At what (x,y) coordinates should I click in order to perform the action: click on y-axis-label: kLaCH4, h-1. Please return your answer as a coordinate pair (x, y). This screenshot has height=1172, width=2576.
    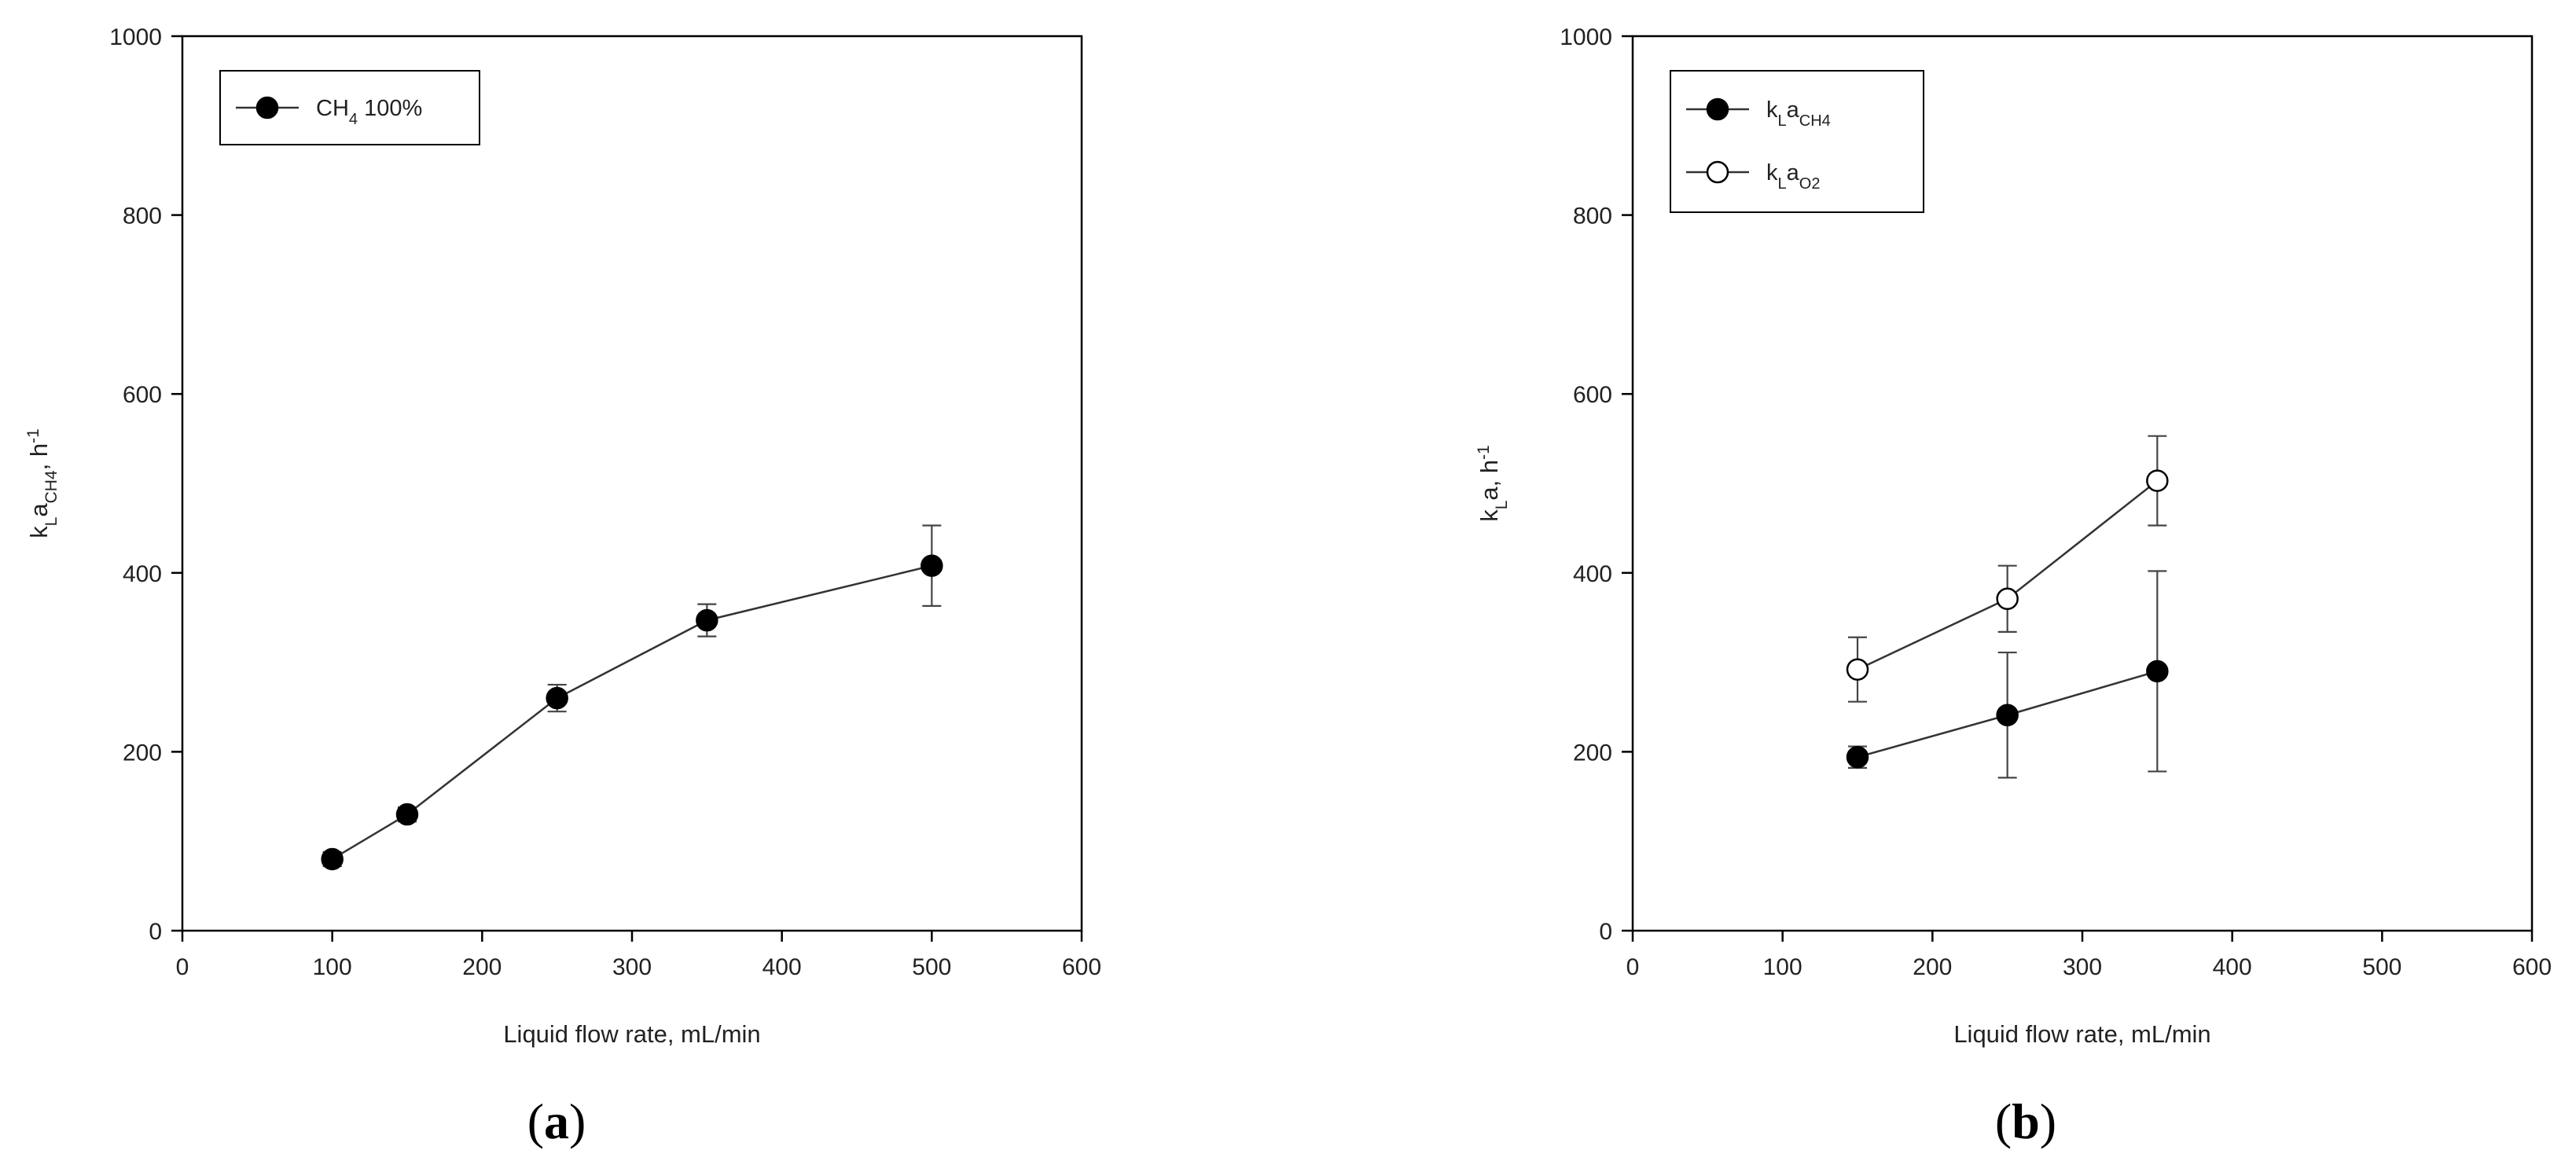
    Looking at the image, I should click on (42, 483).